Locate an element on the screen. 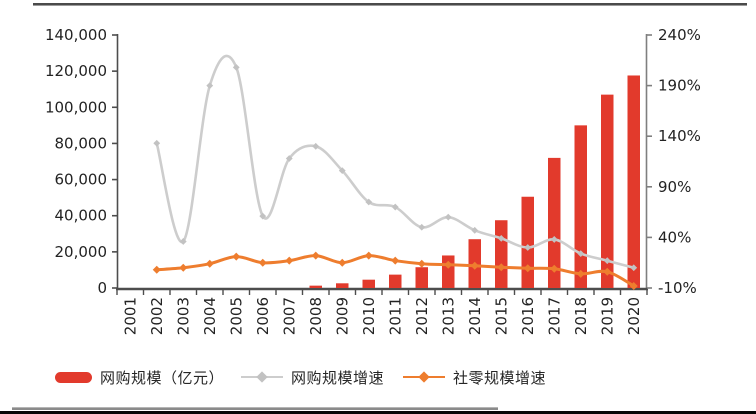 The height and width of the screenshot is (414, 756). bar-2012 is located at coordinates (421, 277).